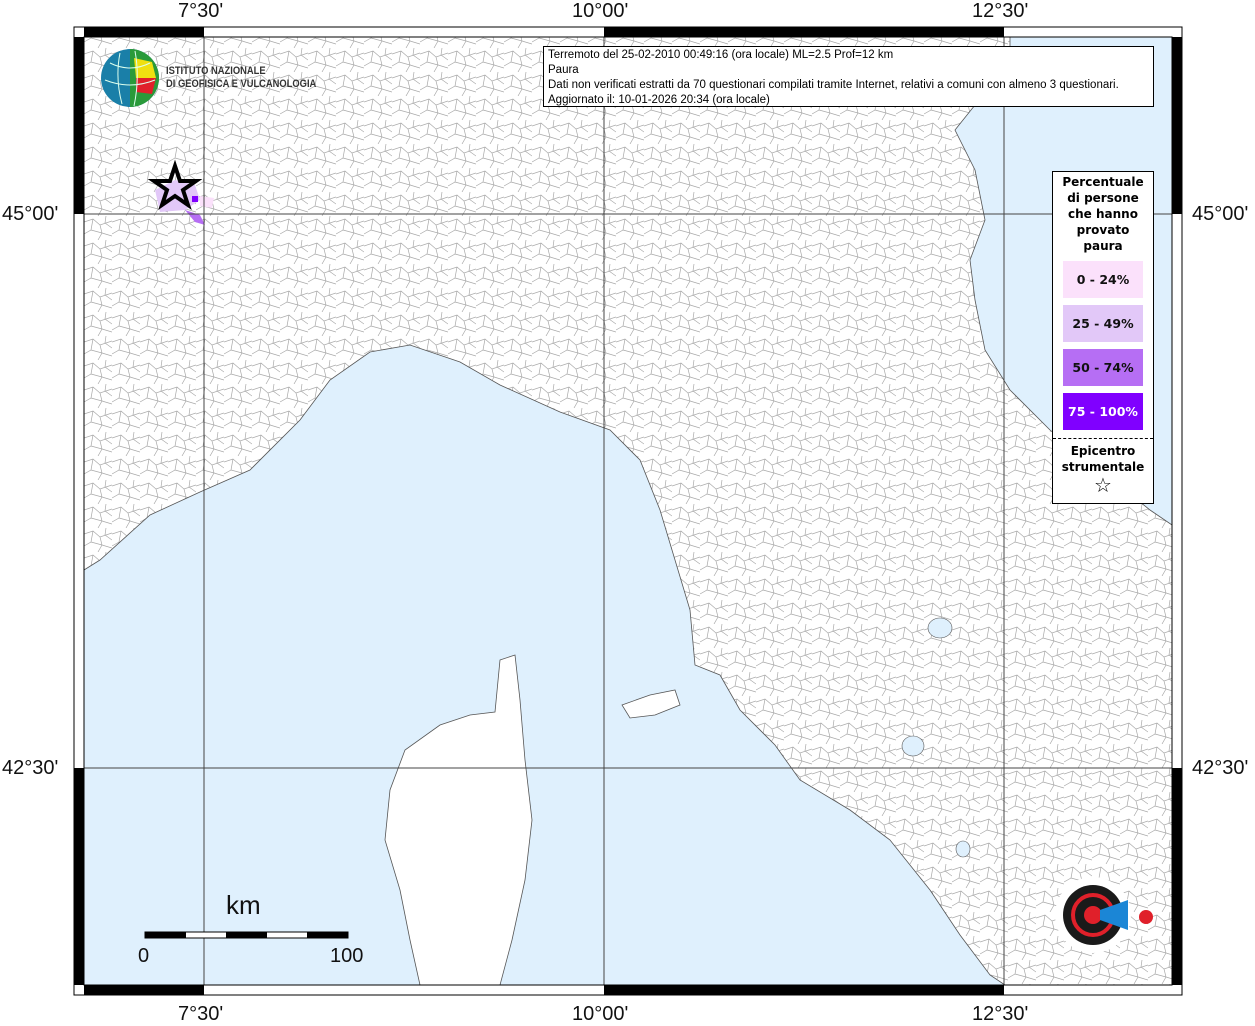 The width and height of the screenshot is (1255, 1026). What do you see at coordinates (651, 704) in the screenshot?
I see `elba-island` at bounding box center [651, 704].